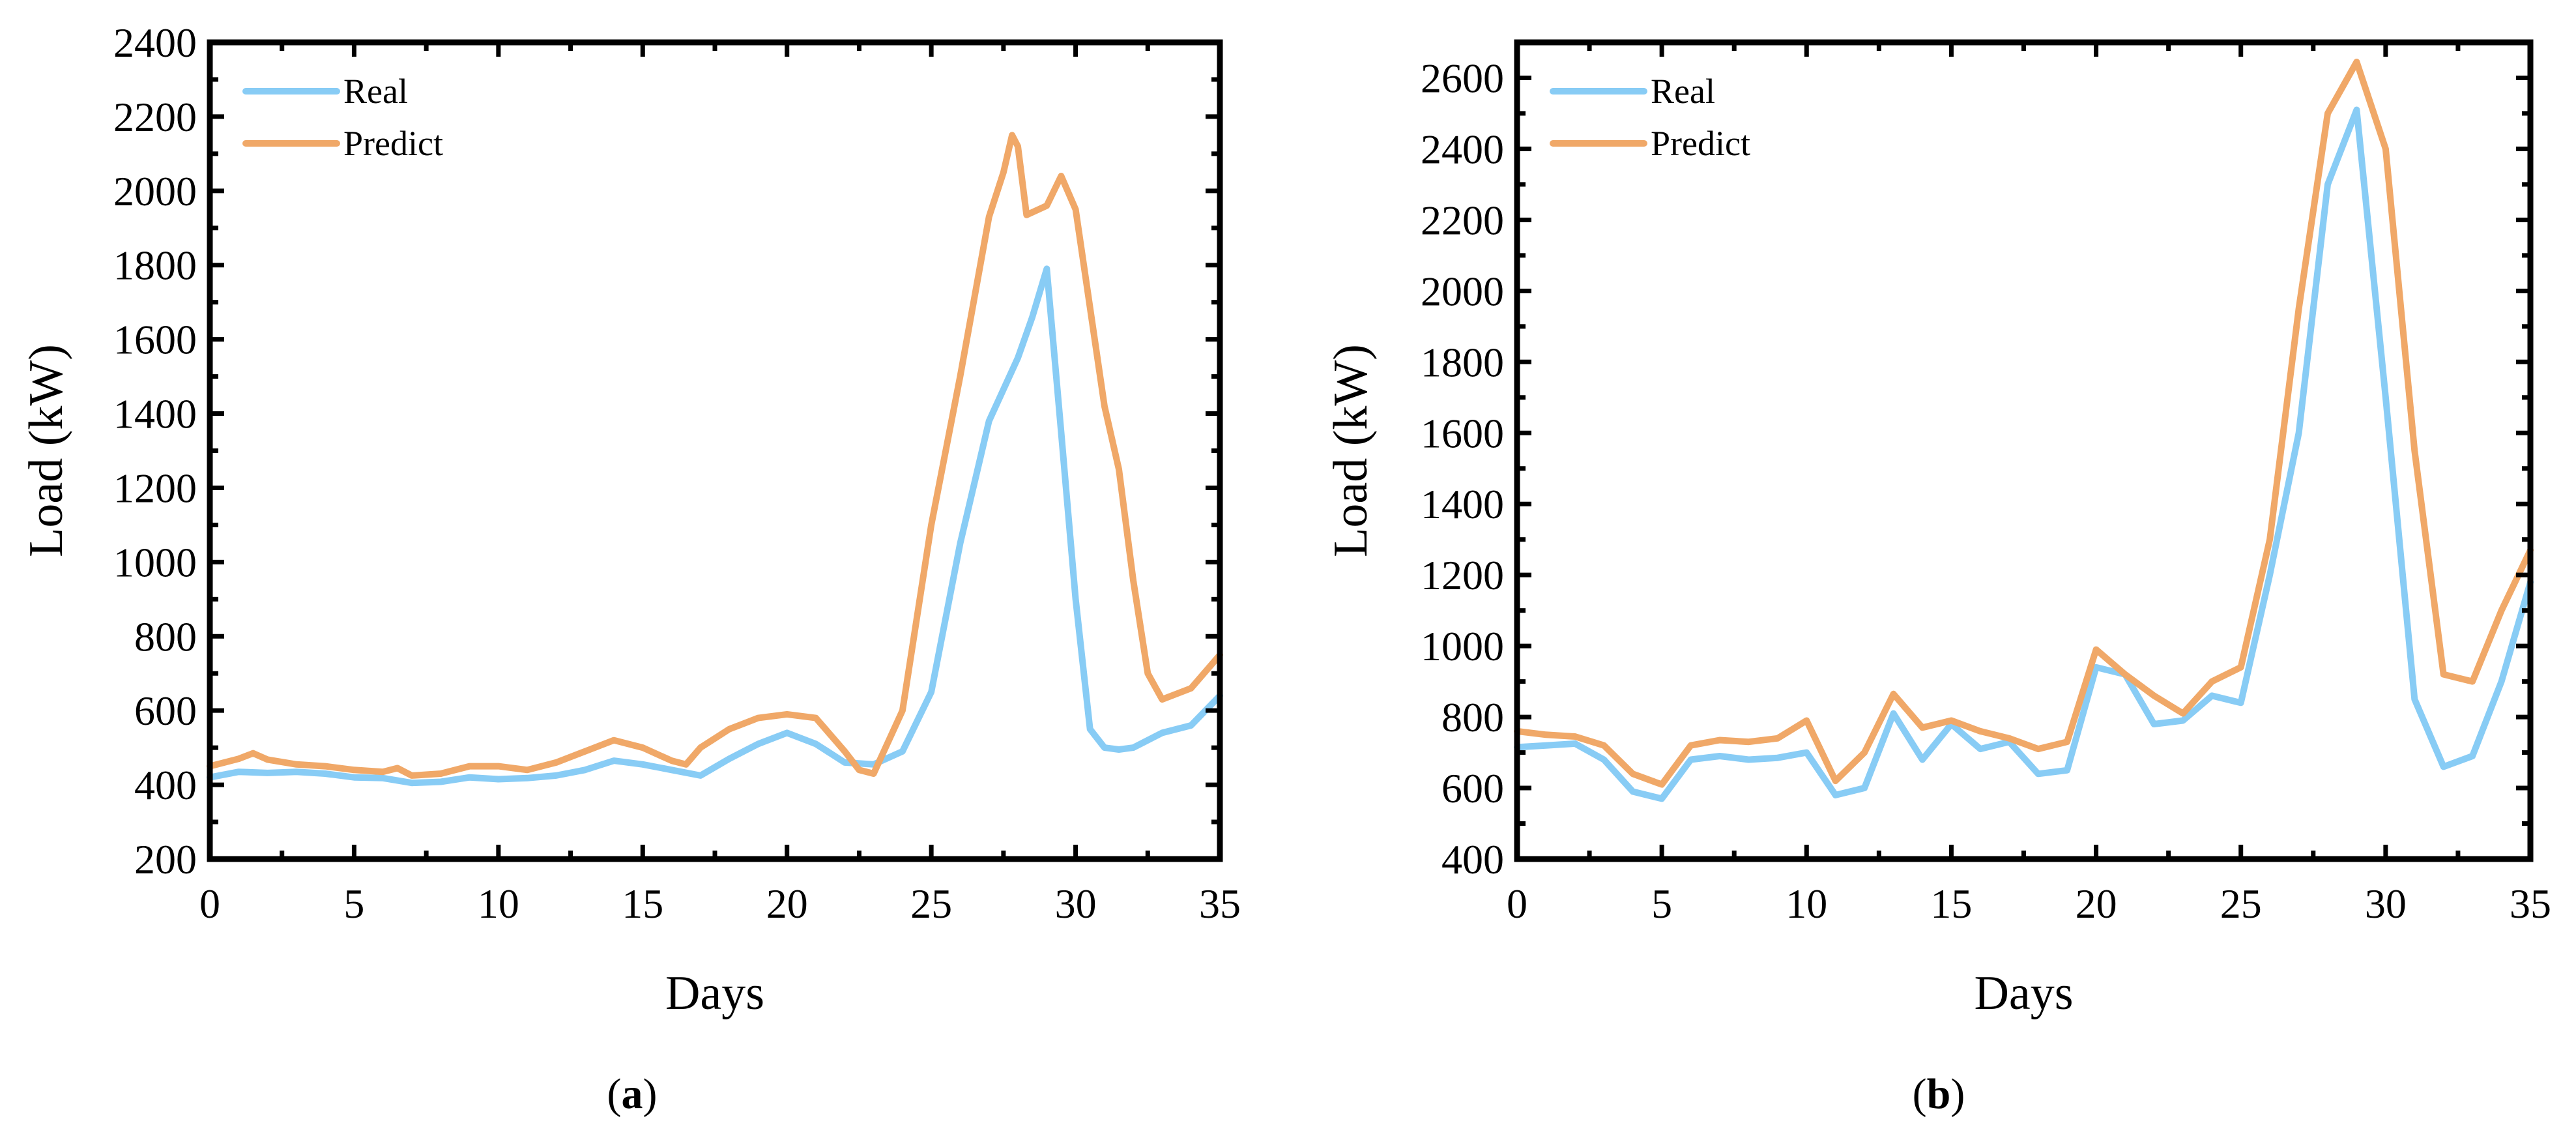 This screenshot has width=2576, height=1138. I want to click on chart-b-x-tick-label: 30, so click(2386, 904).